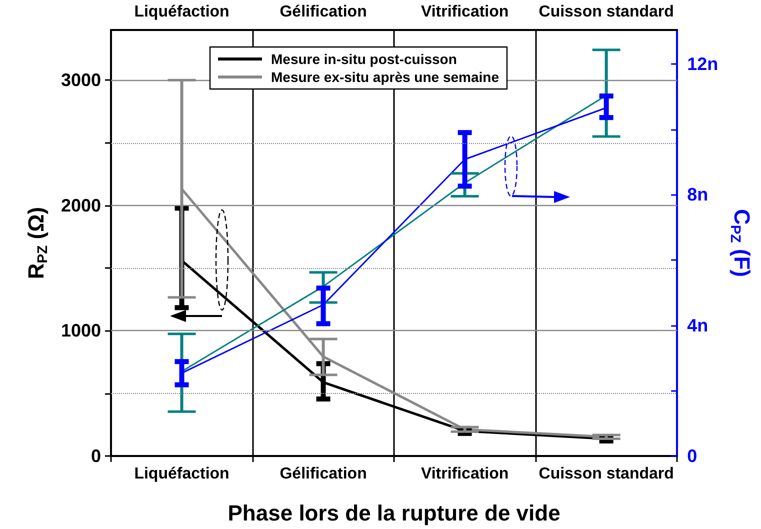 The image size is (761, 529). Describe the element at coordinates (80, 330) in the screenshot. I see `y-tick-label: 1000` at that location.